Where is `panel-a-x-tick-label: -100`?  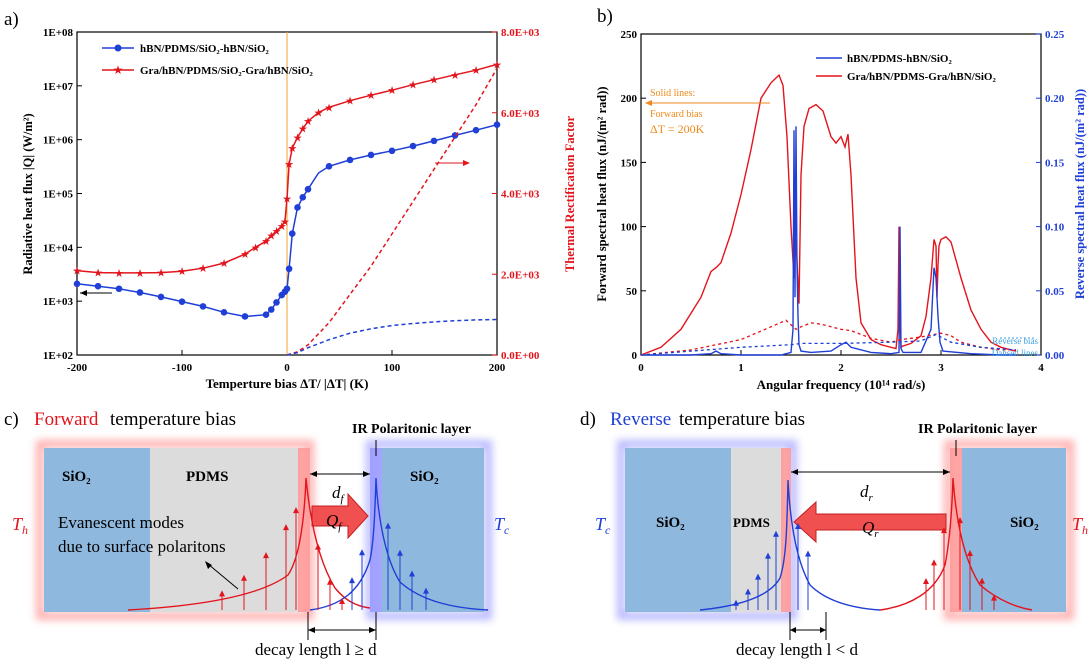
panel-a-x-tick-label: -100 is located at coordinates (182, 368).